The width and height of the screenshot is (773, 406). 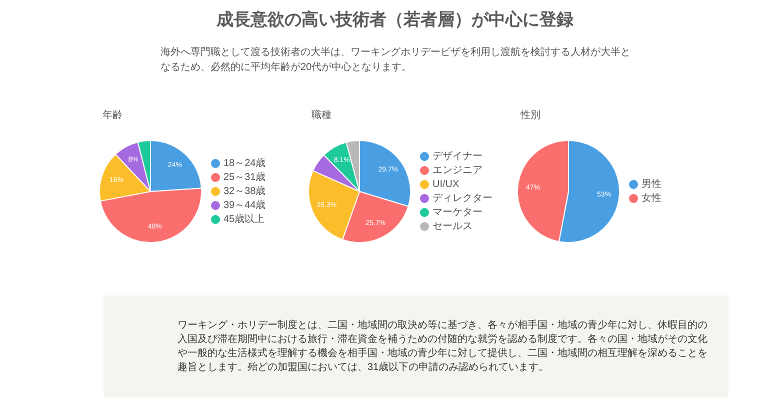 What do you see at coordinates (652, 184) in the screenshot?
I see `legend-label: 男性` at bounding box center [652, 184].